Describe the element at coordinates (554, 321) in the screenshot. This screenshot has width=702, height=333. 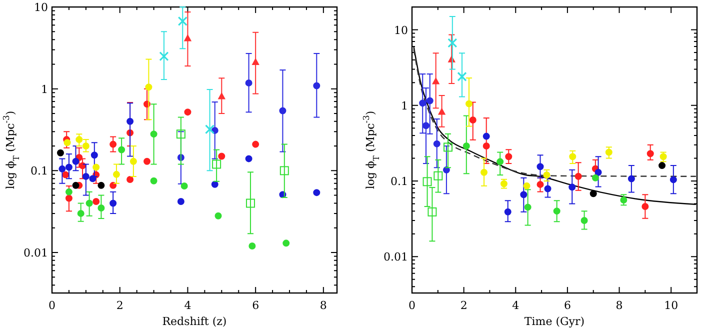
I see `x-axis-title: Time (Gyr)` at that location.